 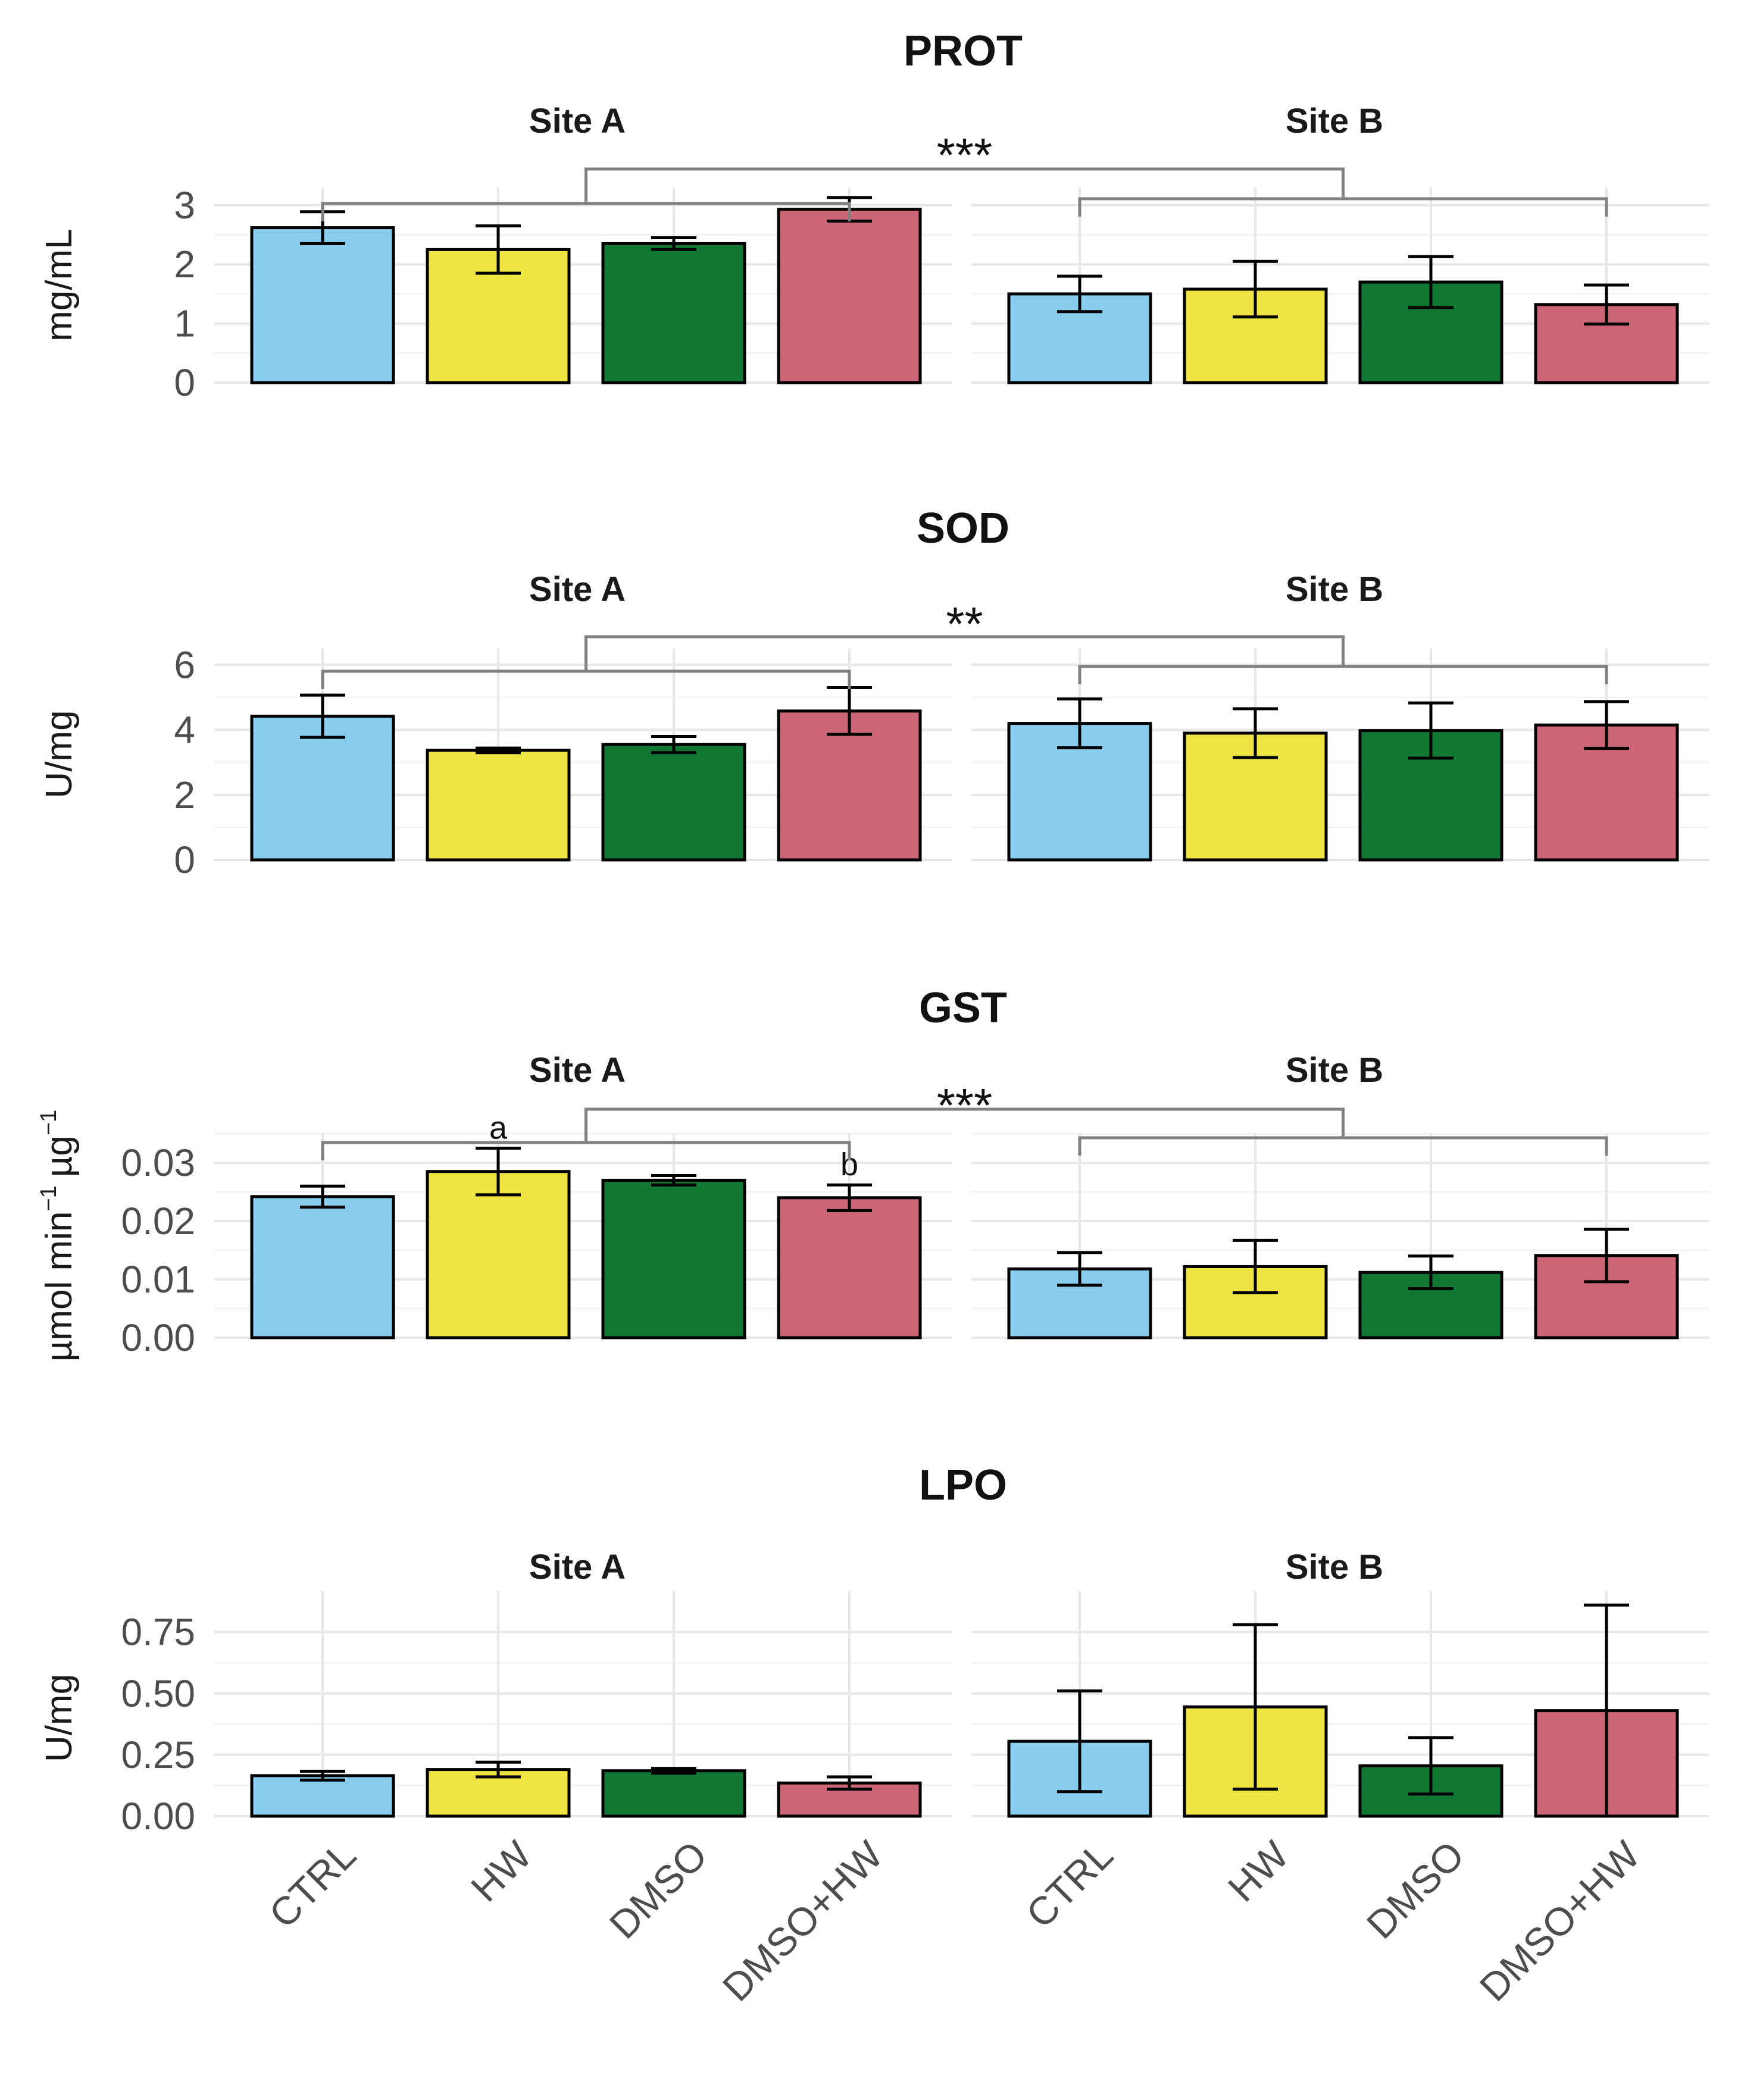 I want to click on y-tick-label: 4, so click(x=184, y=730).